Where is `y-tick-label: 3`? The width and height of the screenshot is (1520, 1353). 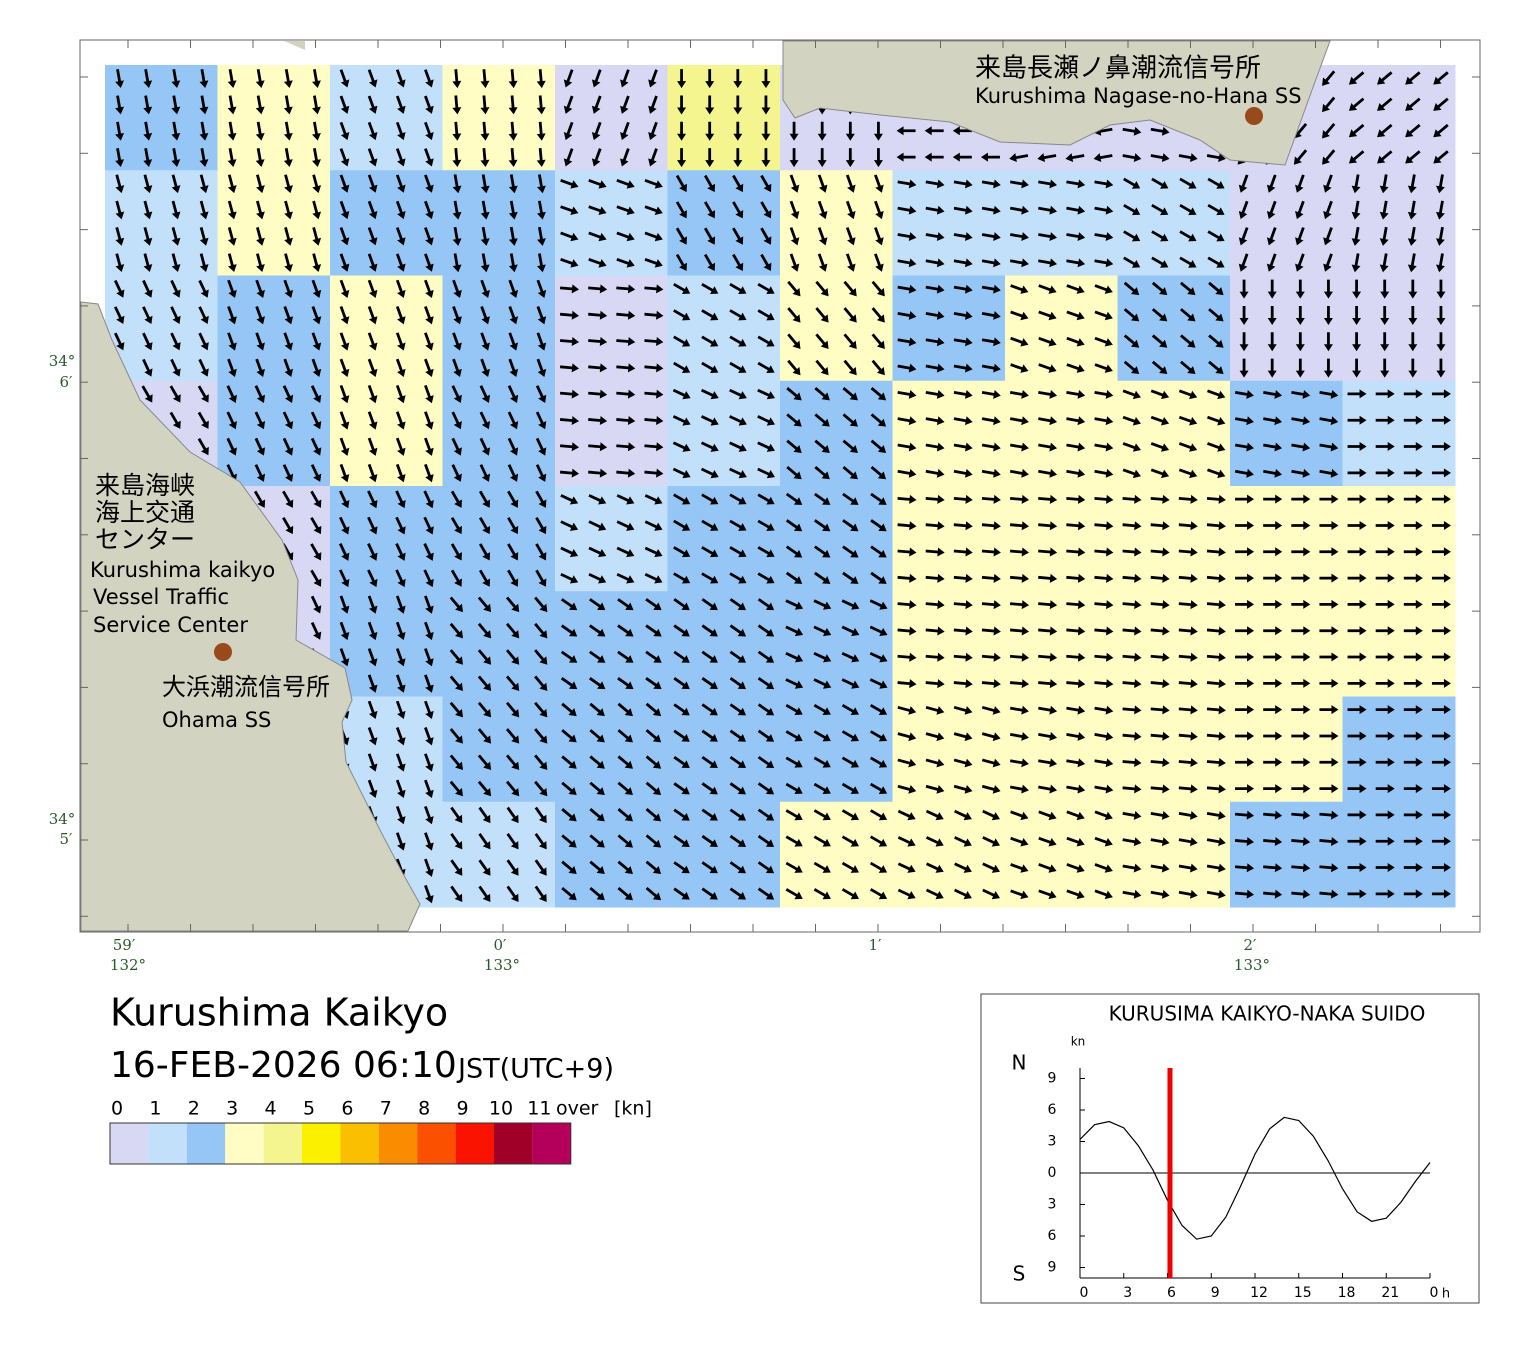
y-tick-label: 3 is located at coordinates (1052, 1205).